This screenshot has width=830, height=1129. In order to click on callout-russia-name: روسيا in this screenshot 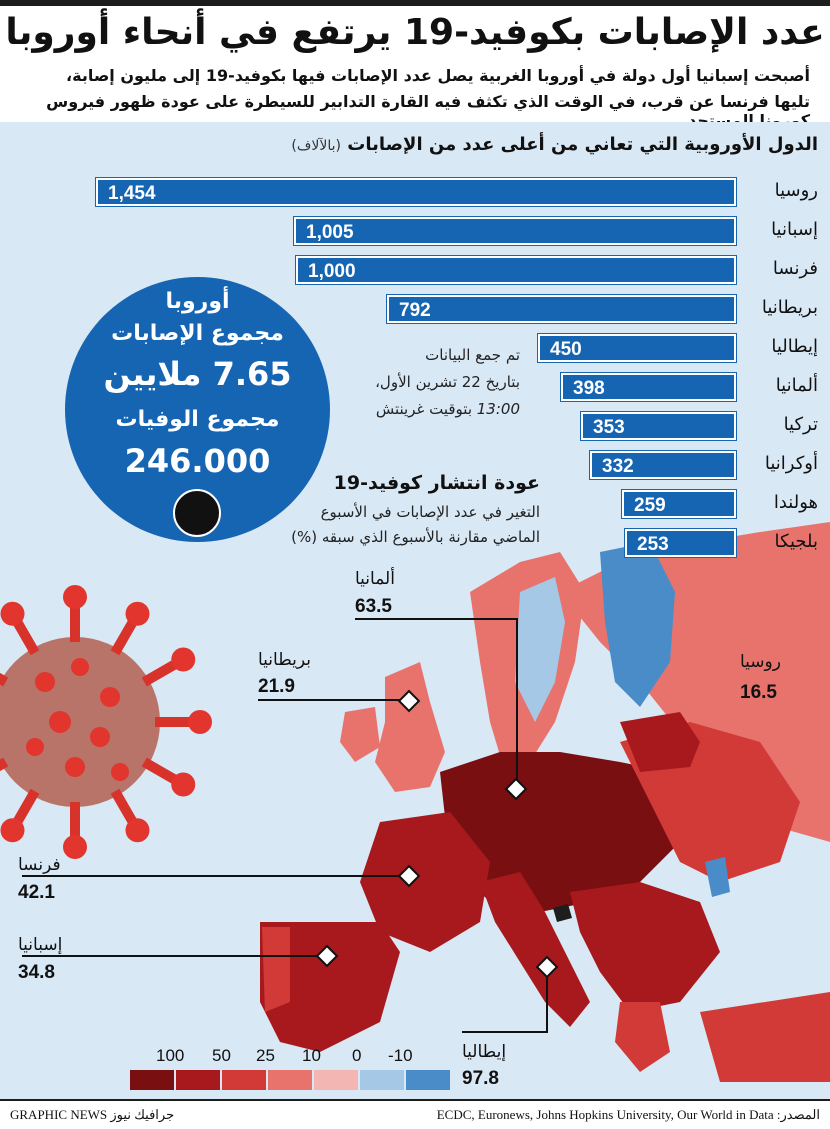, I will do `click(760, 662)`.